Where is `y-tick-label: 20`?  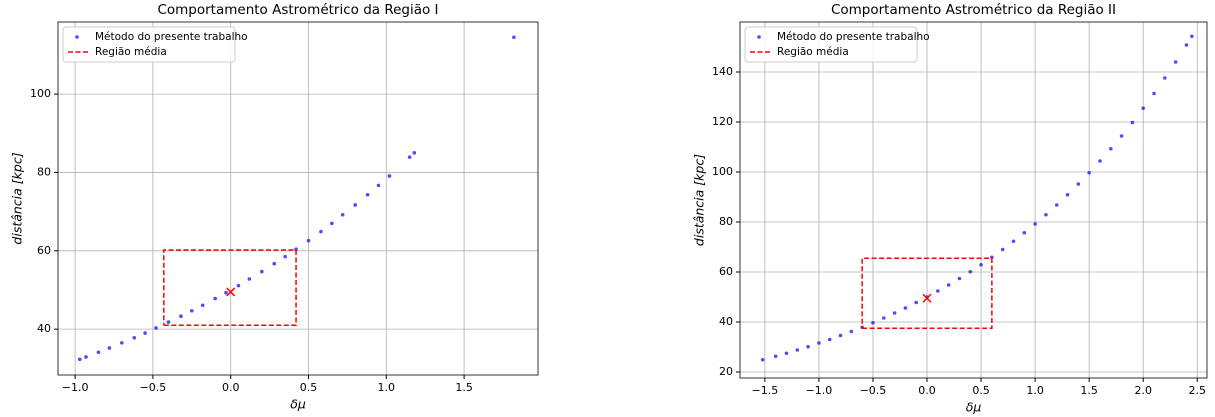 y-tick-label: 20 is located at coordinates (726, 371).